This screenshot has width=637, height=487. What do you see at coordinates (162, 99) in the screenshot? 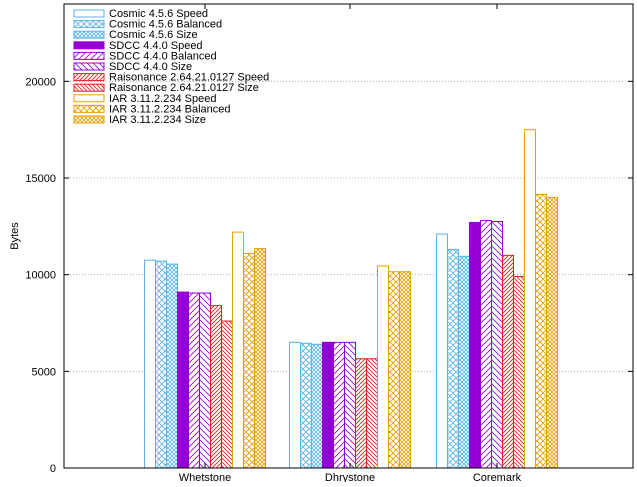
I see `legend-label: IAR 3.11.2.234 Speed` at bounding box center [162, 99].